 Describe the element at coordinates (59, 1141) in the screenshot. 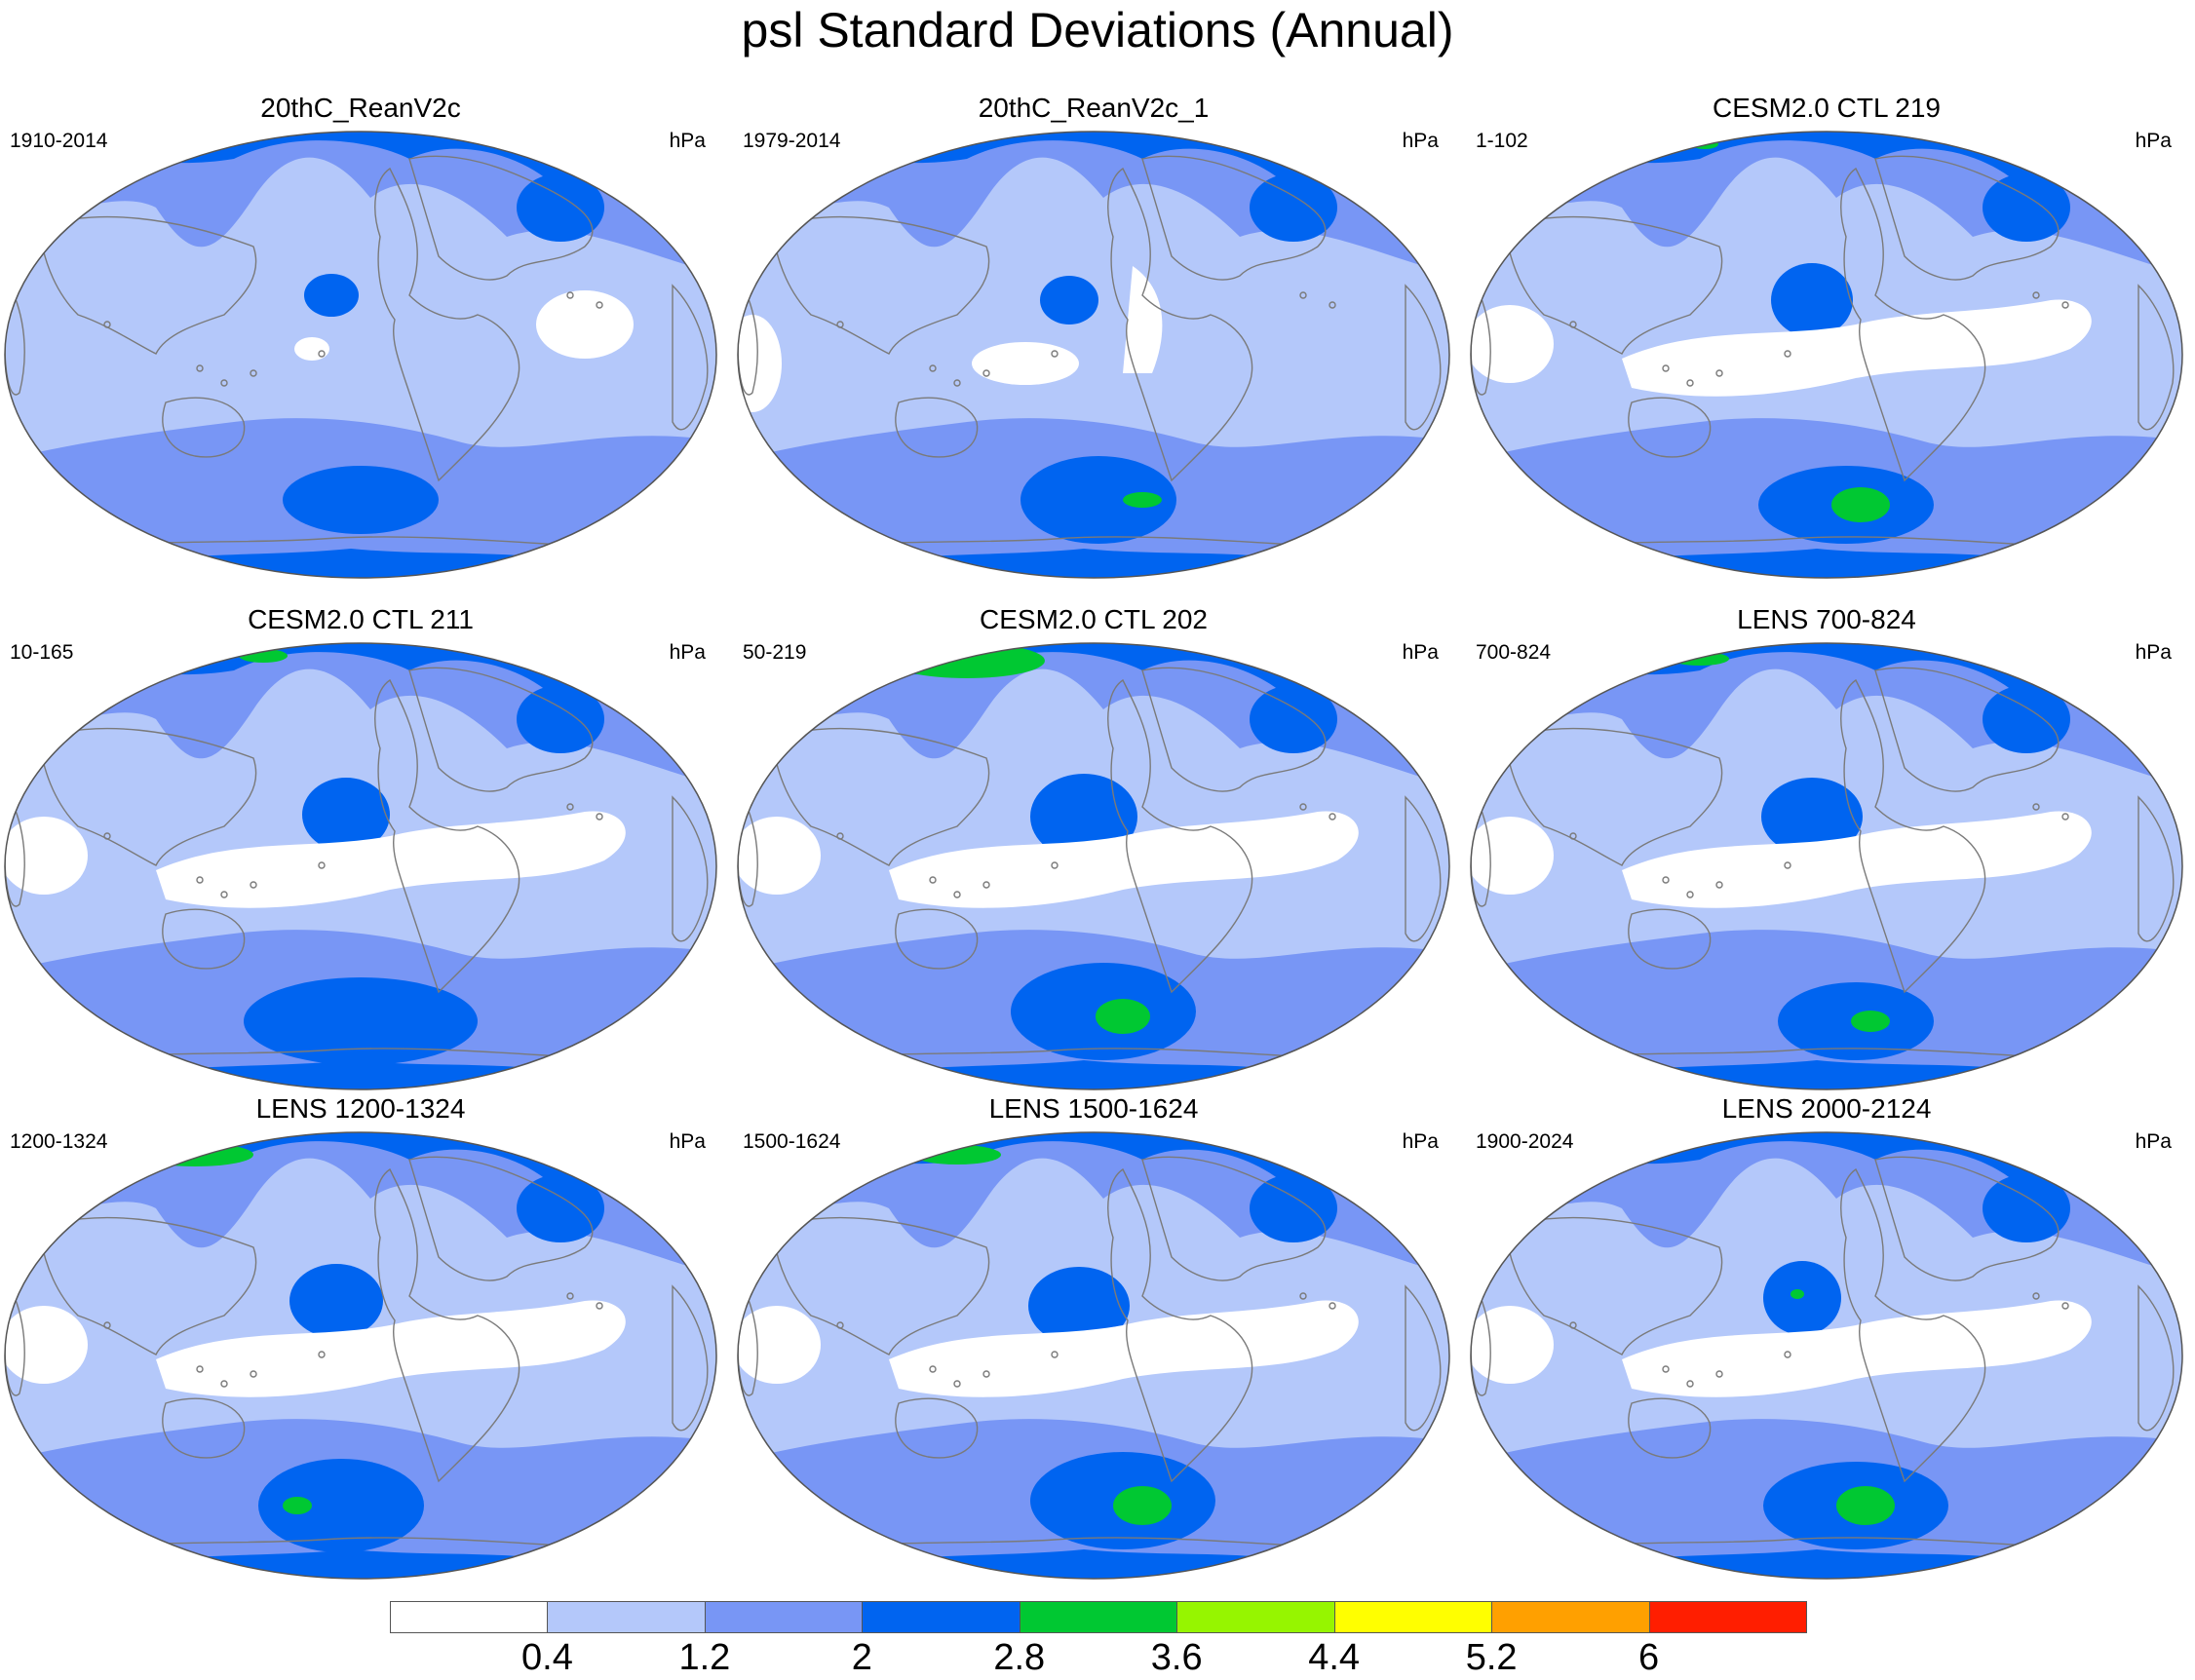

I see `panel-period: 1200-1324` at that location.